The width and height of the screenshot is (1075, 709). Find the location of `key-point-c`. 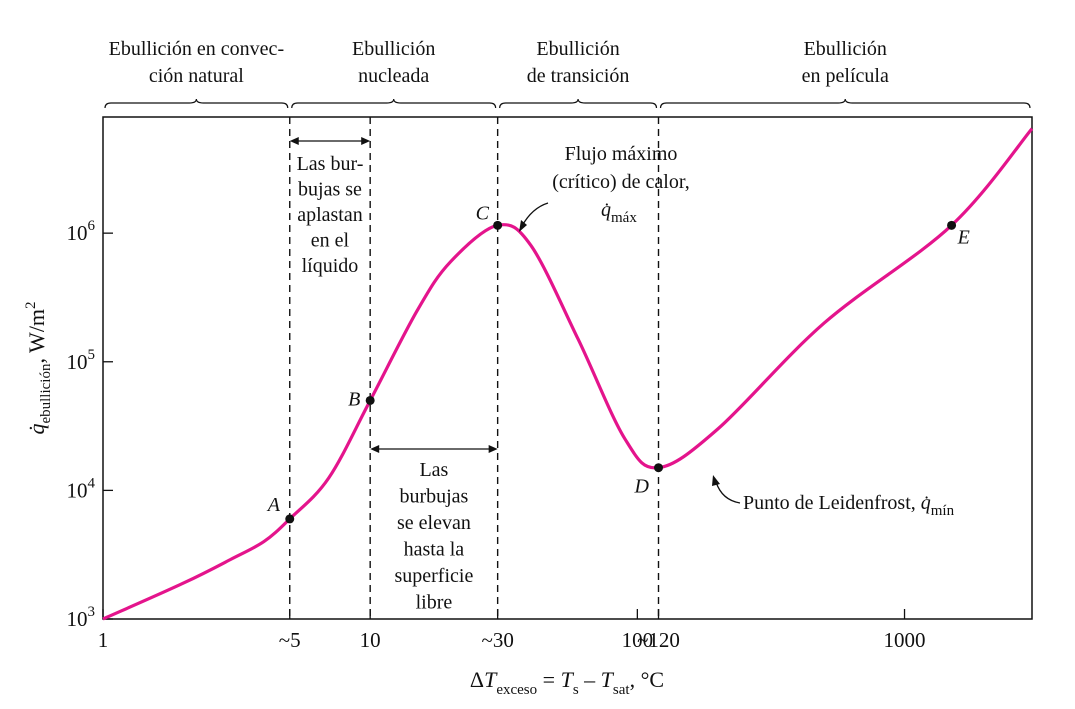

key-point-c is located at coordinates (498, 225).